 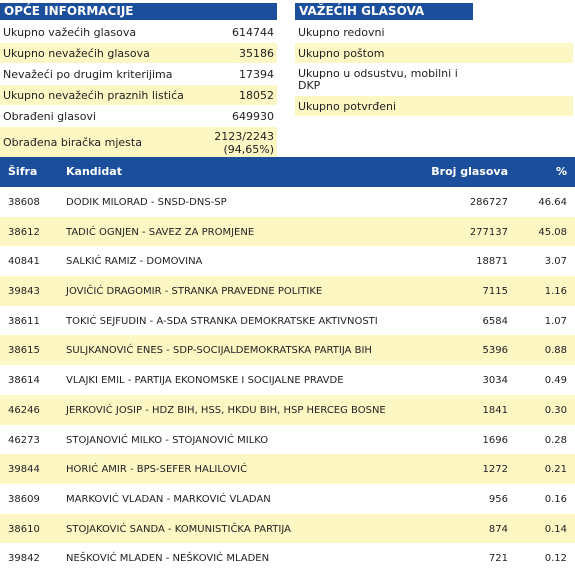 I want to click on candidate-code: 40841, so click(x=24, y=262).